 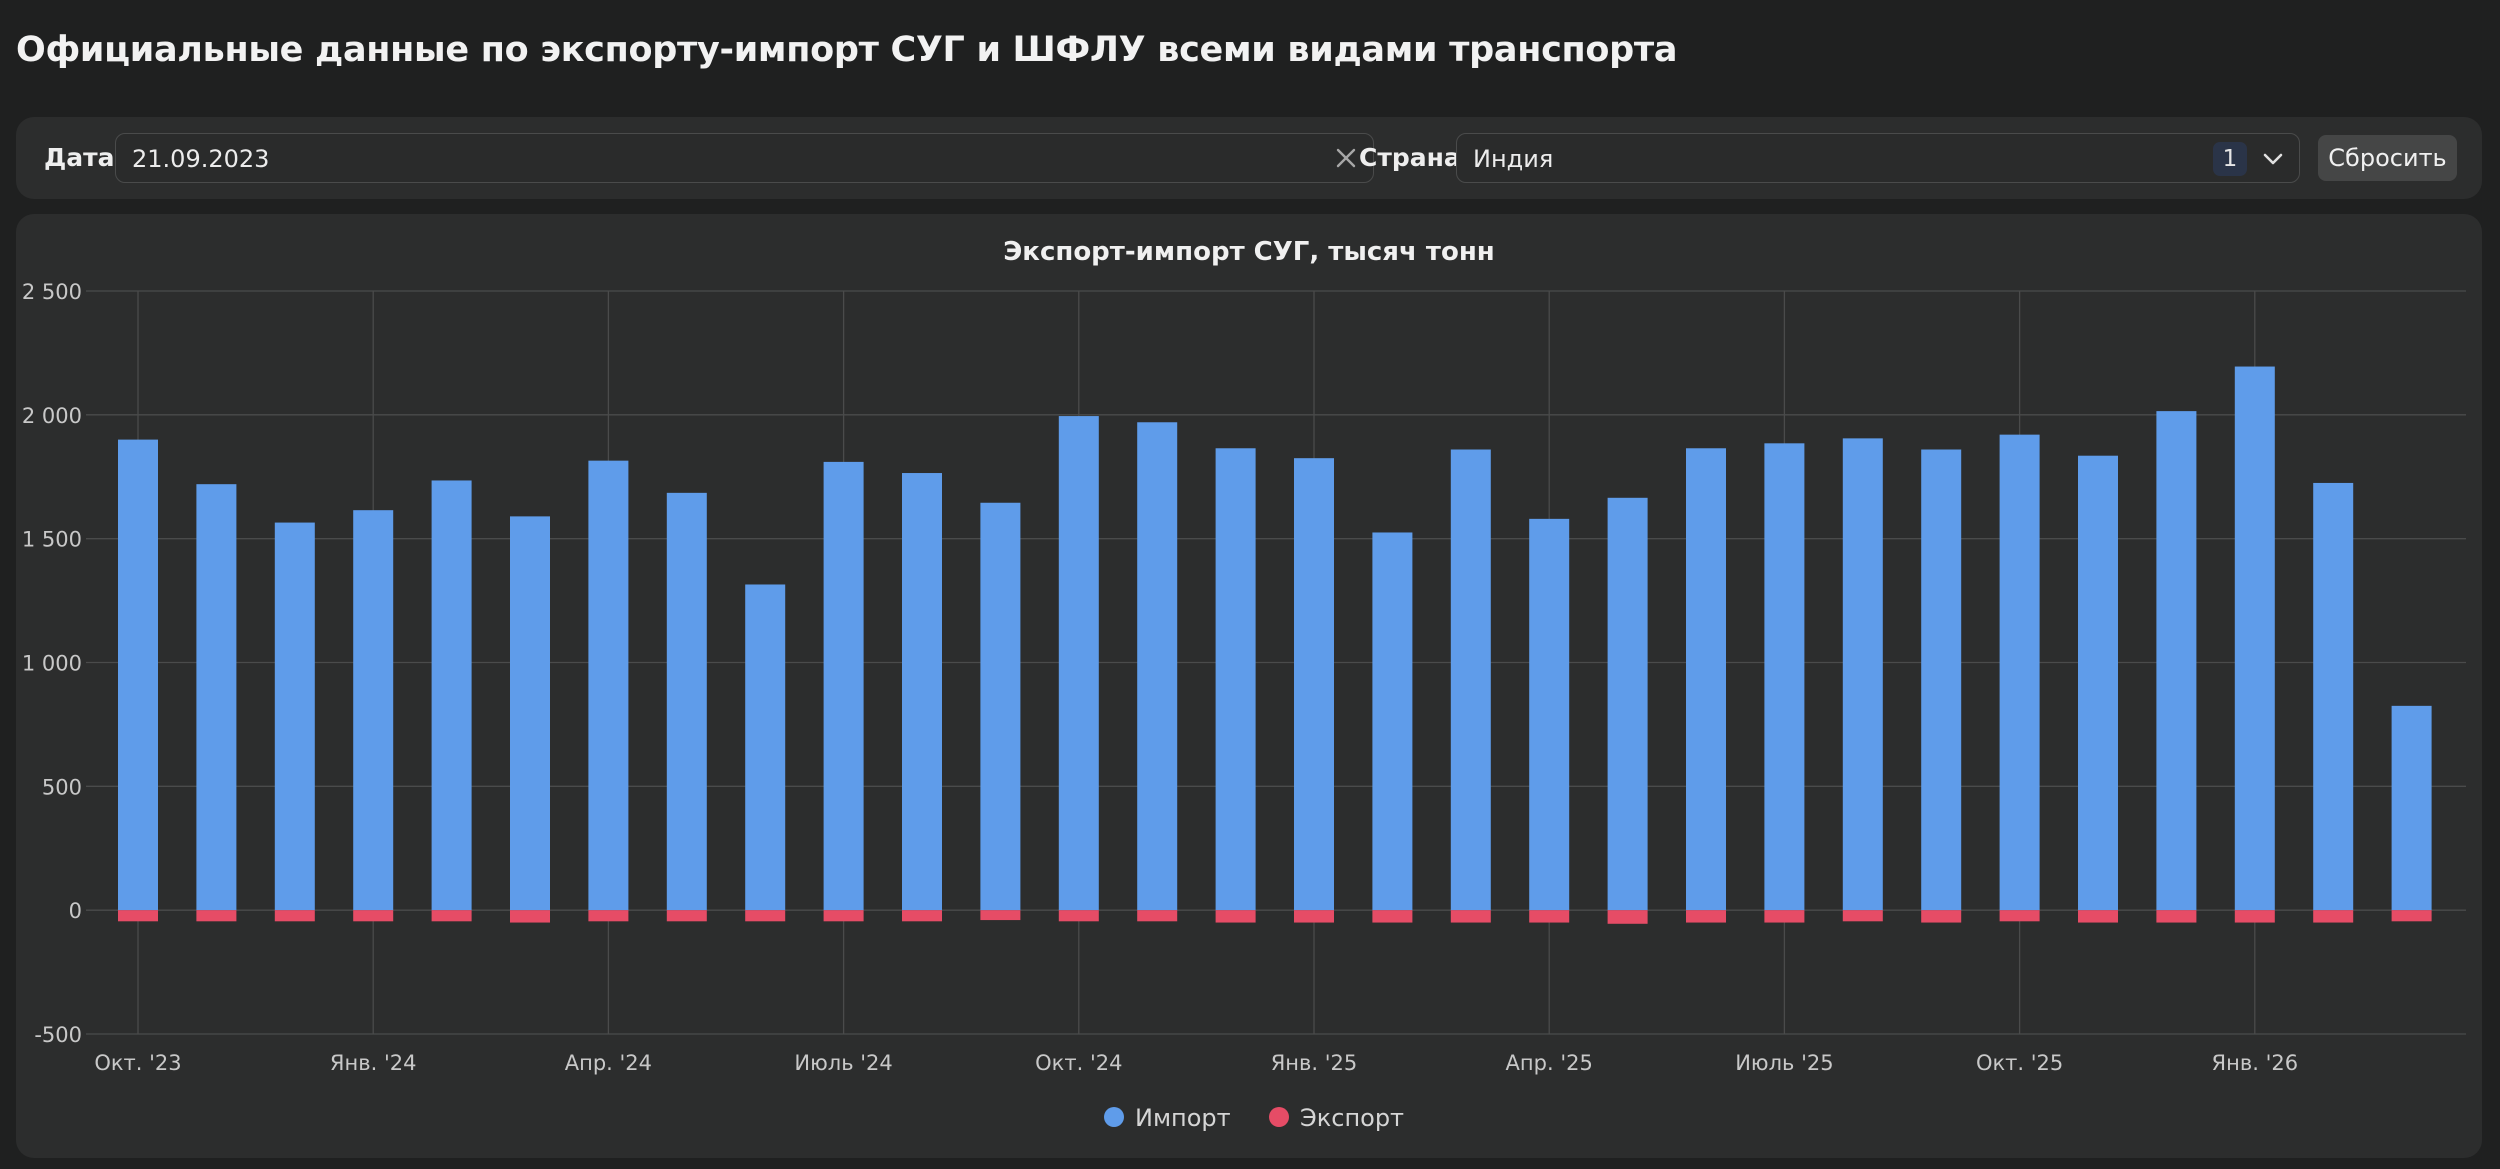 I want to click on x-tick-label: Янв. '26, so click(x=2255, y=1063).